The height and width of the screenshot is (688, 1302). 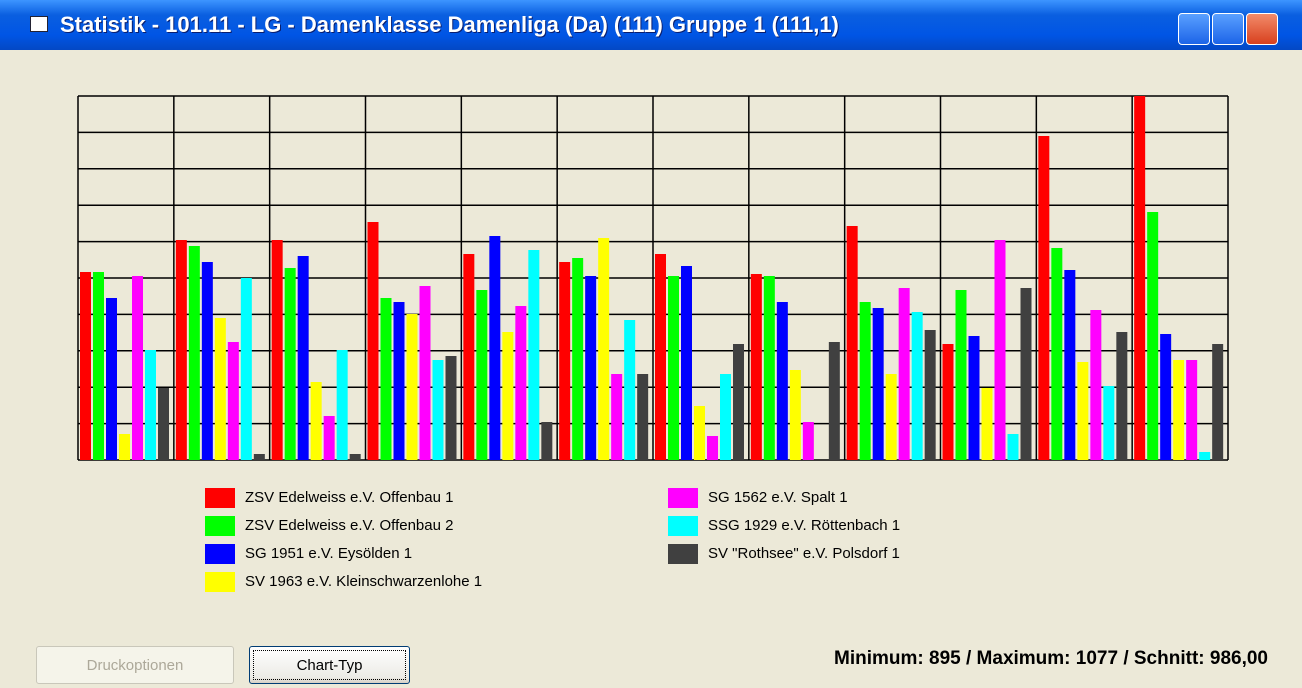 I want to click on chart-type-button: Chart-Typ, so click(x=329, y=665).